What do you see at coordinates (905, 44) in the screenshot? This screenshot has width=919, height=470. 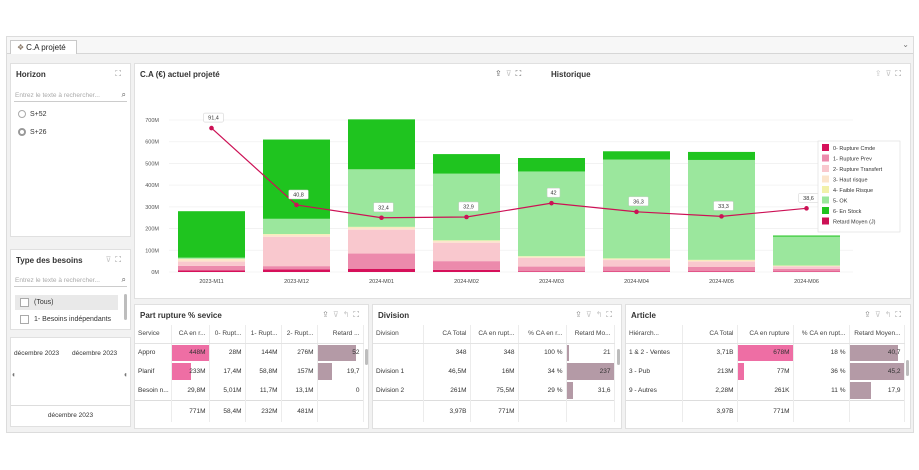 I see `chevron-down-icon: ⌄` at bounding box center [905, 44].